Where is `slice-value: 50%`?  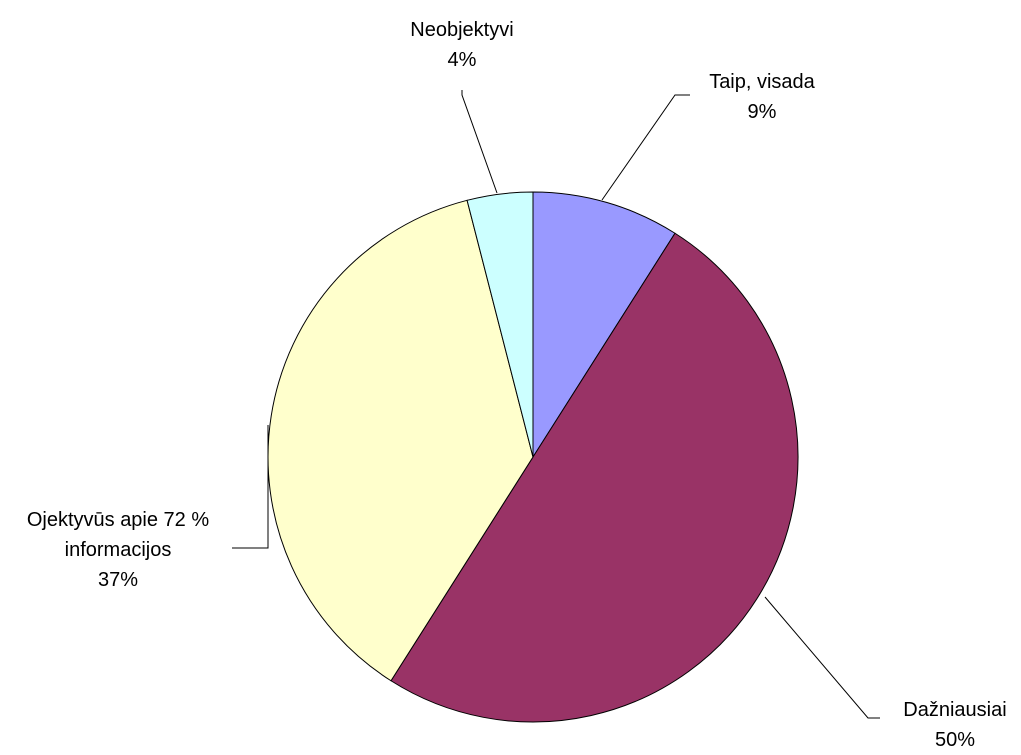
slice-value: 50% is located at coordinates (955, 740).